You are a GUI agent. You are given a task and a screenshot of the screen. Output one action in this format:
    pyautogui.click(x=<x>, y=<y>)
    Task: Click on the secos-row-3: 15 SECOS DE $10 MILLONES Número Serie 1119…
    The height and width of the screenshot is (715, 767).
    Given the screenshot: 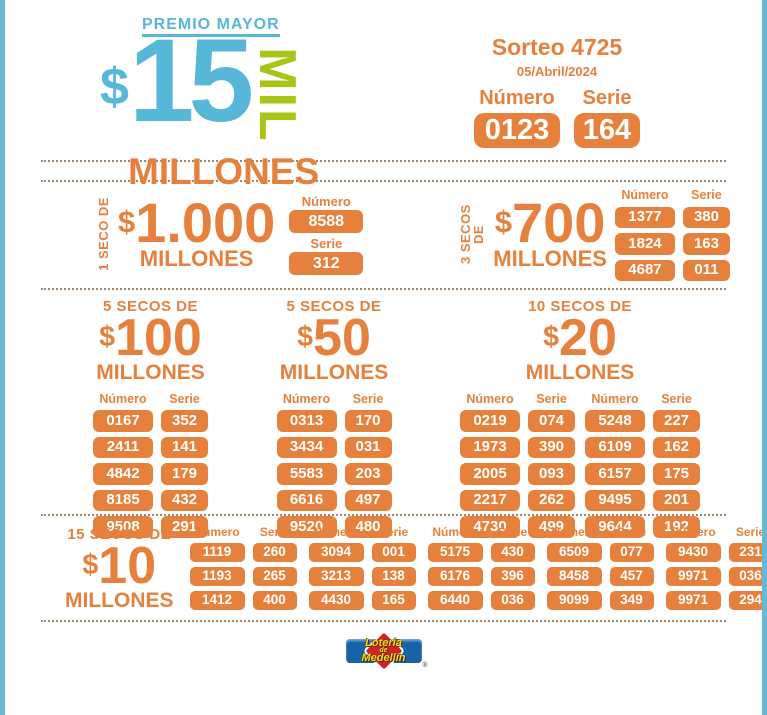 What is the action you would take?
    pyautogui.click(x=383, y=568)
    